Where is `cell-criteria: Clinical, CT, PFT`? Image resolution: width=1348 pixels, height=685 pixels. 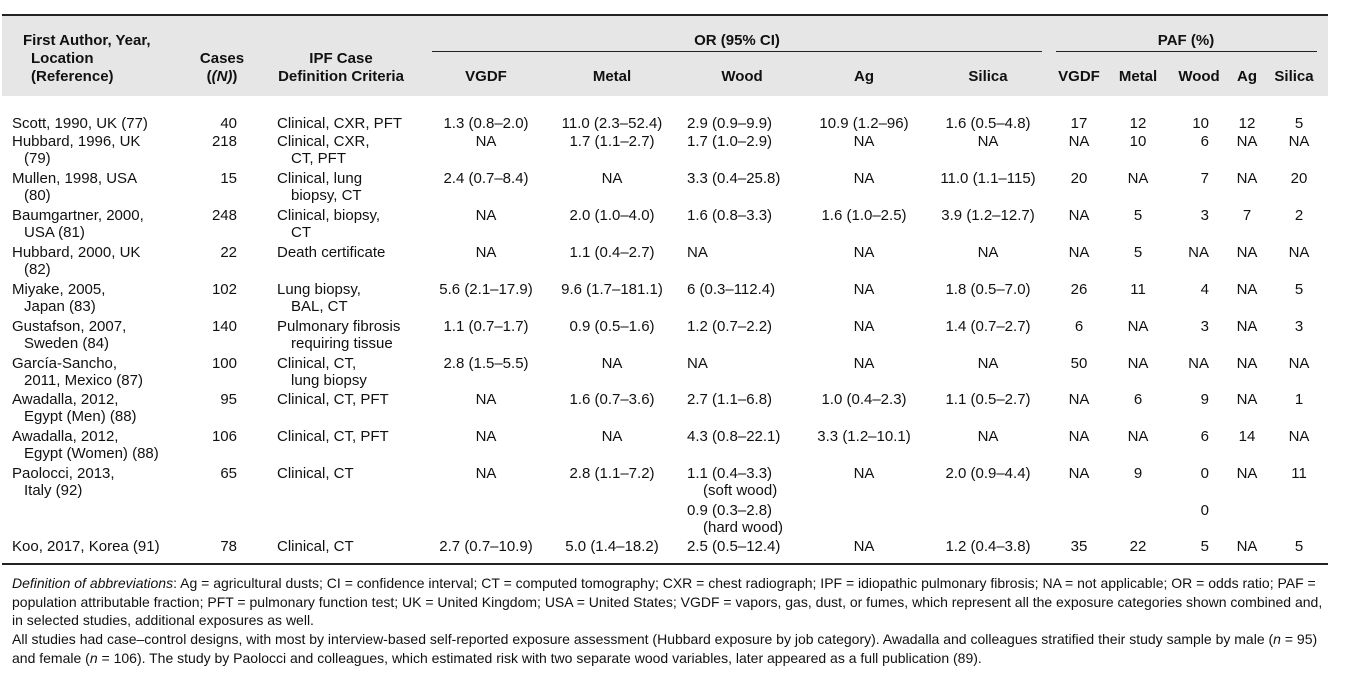 cell-criteria: Clinical, CT, PFT is located at coordinates (333, 399).